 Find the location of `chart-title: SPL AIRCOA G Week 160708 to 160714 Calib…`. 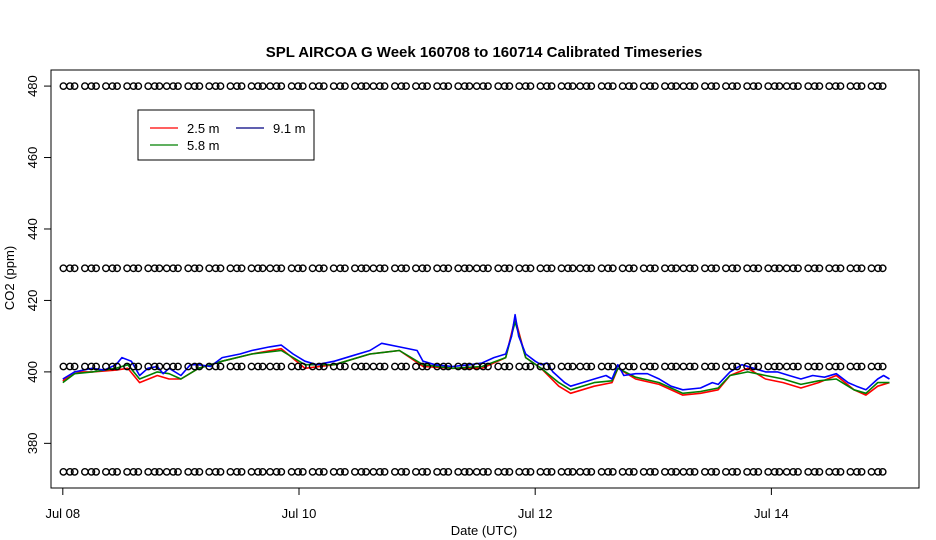

chart-title: SPL AIRCOA G Week 160708 to 160714 Calib… is located at coordinates (484, 52).